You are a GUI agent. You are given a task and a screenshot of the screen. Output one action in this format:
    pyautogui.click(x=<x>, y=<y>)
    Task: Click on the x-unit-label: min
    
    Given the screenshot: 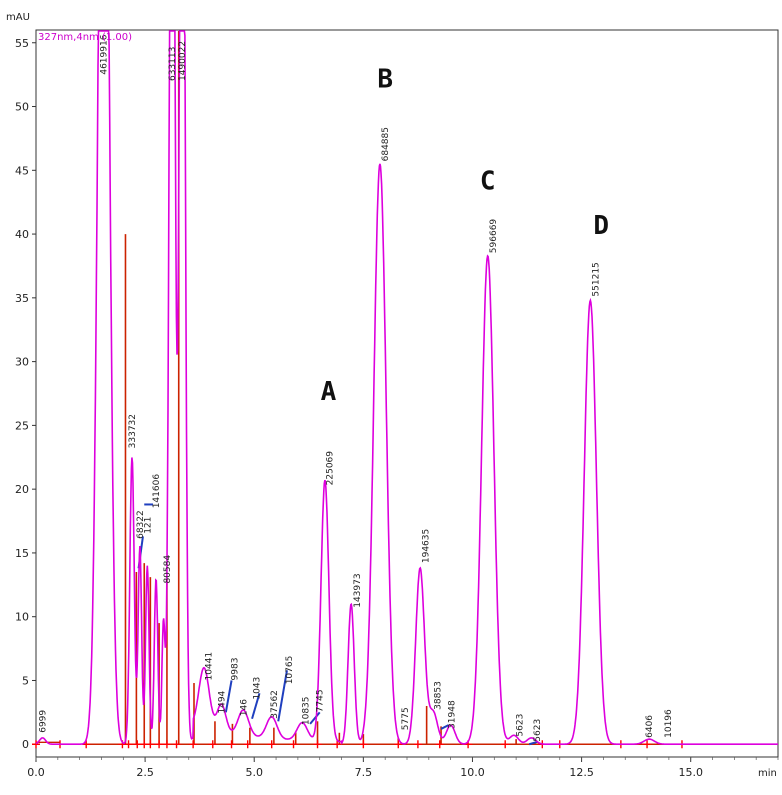 What is the action you would take?
    pyautogui.click(x=767, y=773)
    